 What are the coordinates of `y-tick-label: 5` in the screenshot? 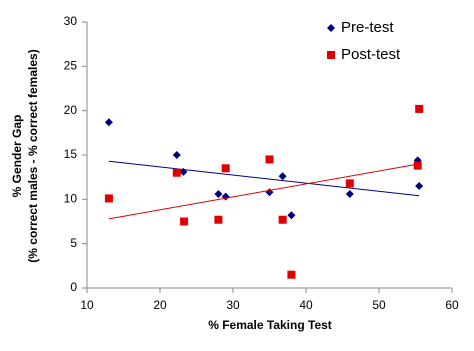 It's located at (73, 243).